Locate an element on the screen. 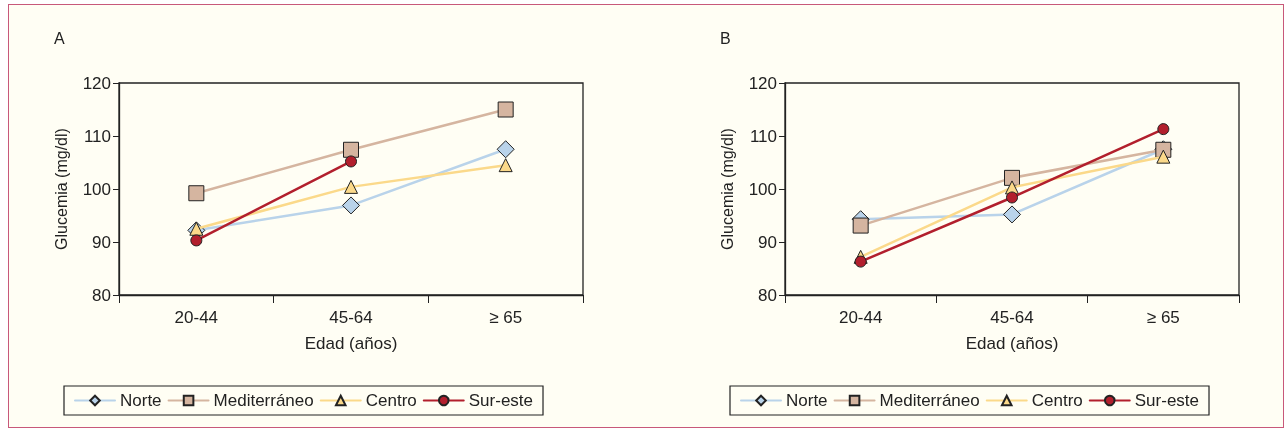 Image resolution: width=1288 pixels, height=431 pixels. chart-title: B is located at coordinates (725, 38).